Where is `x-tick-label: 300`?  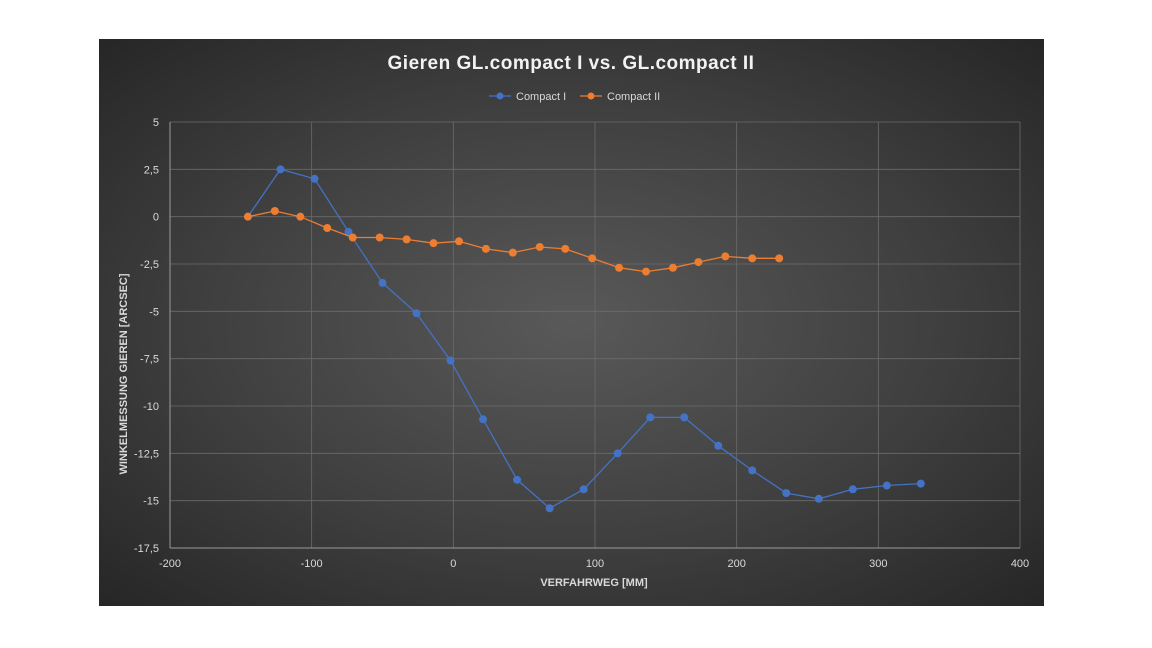 x-tick-label: 300 is located at coordinates (878, 564).